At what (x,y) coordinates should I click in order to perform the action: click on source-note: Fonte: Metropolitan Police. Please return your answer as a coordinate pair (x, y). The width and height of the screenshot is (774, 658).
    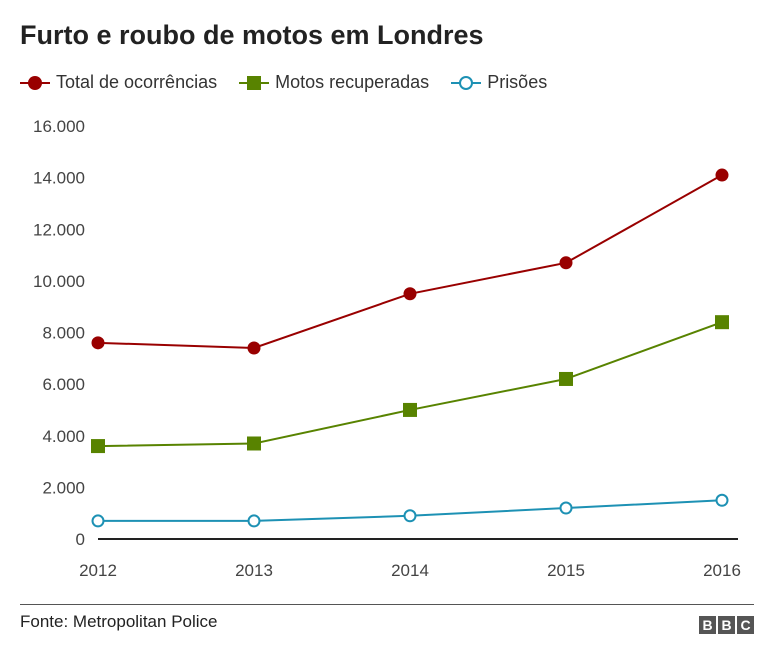
    Looking at the image, I should click on (119, 621).